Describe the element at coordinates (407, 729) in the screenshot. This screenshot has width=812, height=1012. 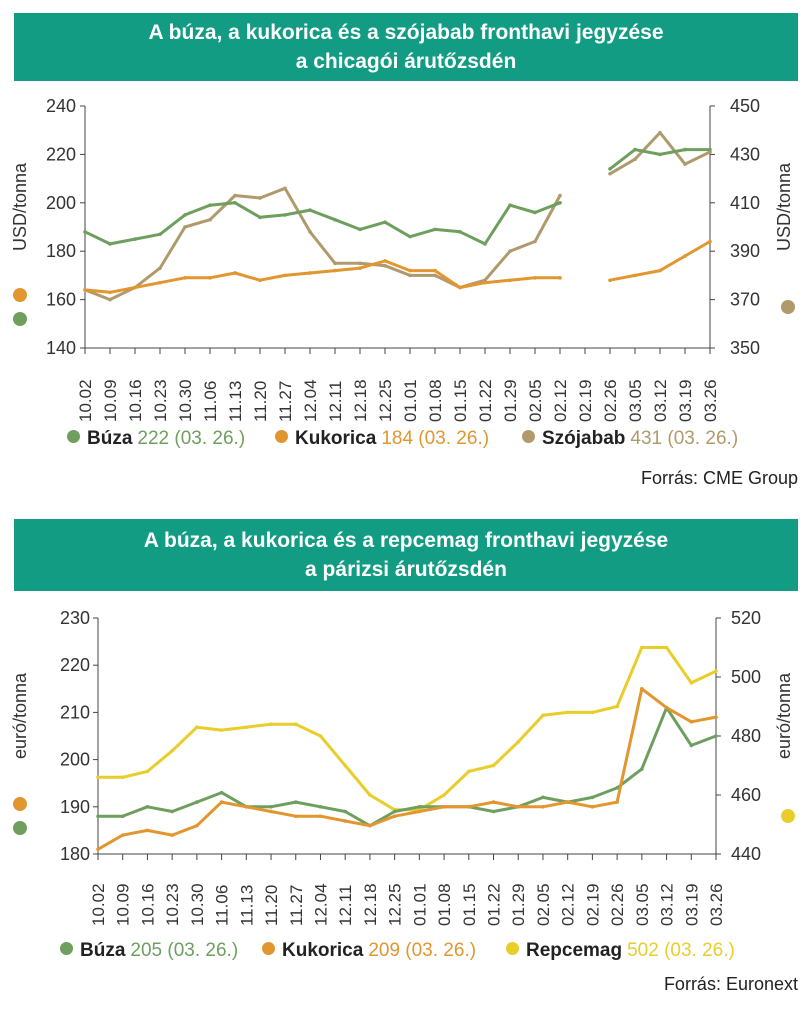
I see `chart2-series-repcemag-line` at that location.